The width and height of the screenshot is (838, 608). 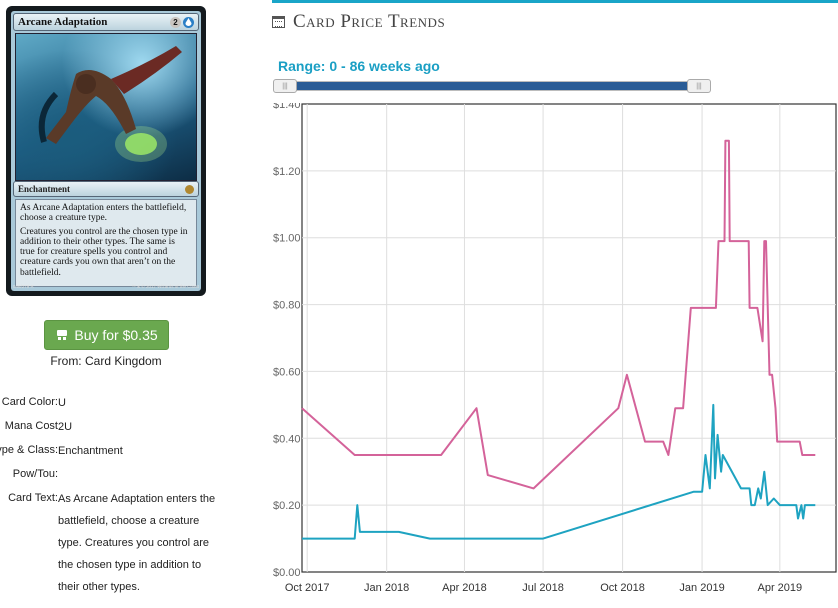 What do you see at coordinates (287, 107) in the screenshot?
I see `y-tick-label: $1.40` at bounding box center [287, 107].